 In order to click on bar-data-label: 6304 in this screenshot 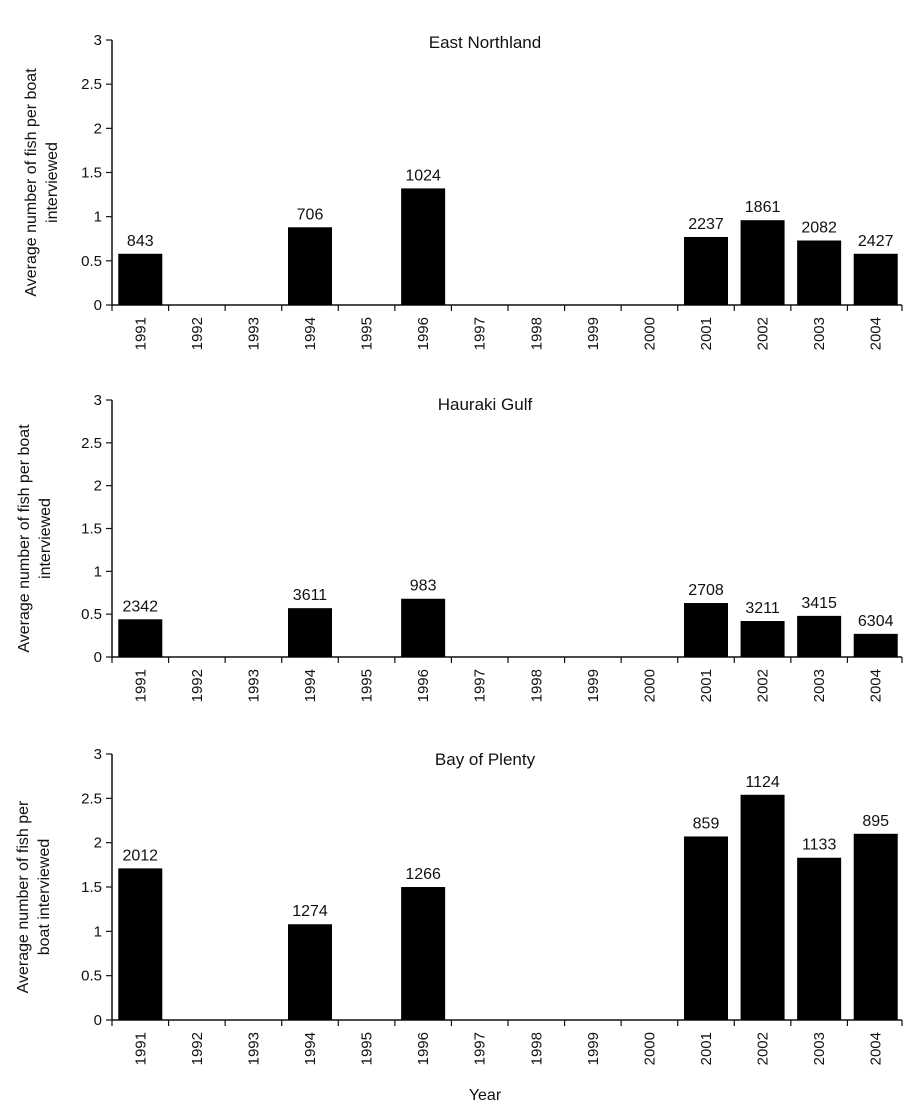, I will do `click(876, 621)`.